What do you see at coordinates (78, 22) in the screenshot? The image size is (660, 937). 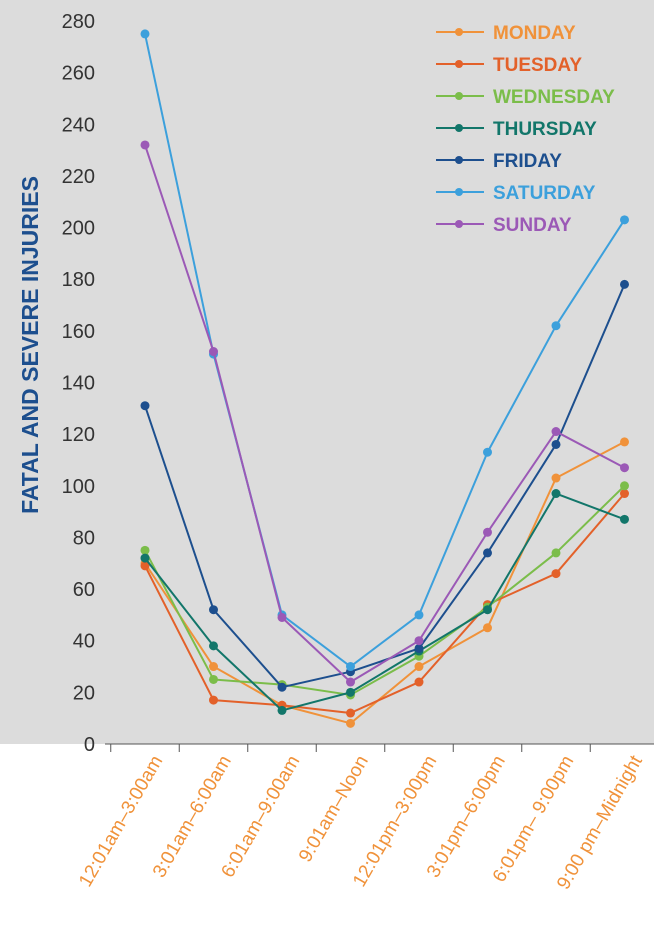 I see `y-tick-label: 280` at bounding box center [78, 22].